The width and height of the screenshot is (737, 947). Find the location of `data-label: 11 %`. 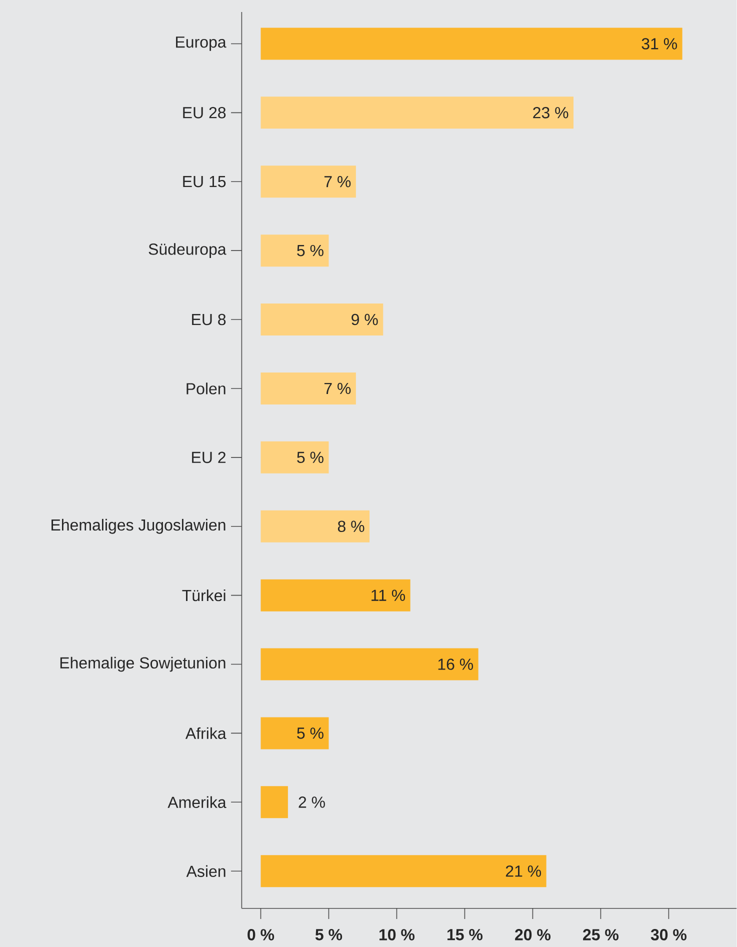

data-label: 11 % is located at coordinates (389, 595).